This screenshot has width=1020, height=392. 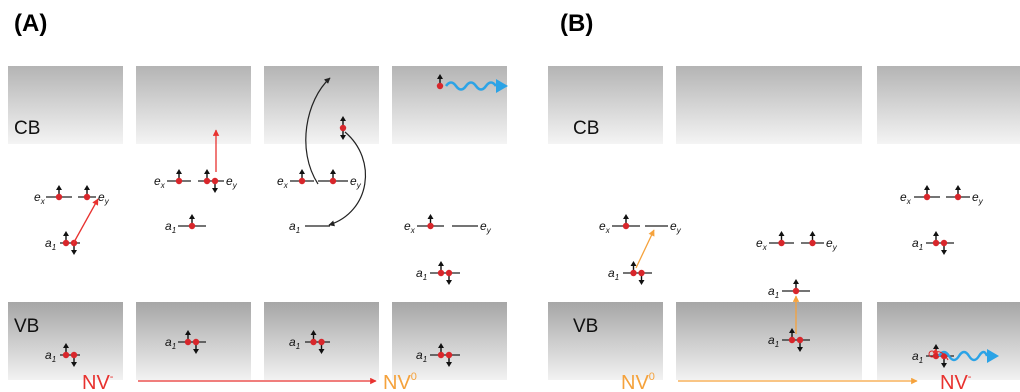 I want to click on cb-label: CB, so click(x=27, y=128).